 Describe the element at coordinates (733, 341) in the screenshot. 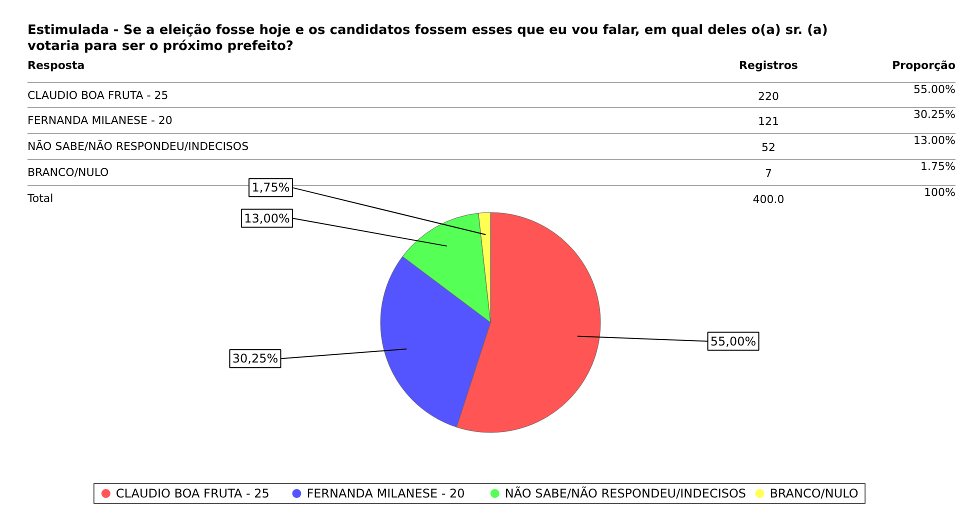

I see `data-label: 55,00%` at that location.